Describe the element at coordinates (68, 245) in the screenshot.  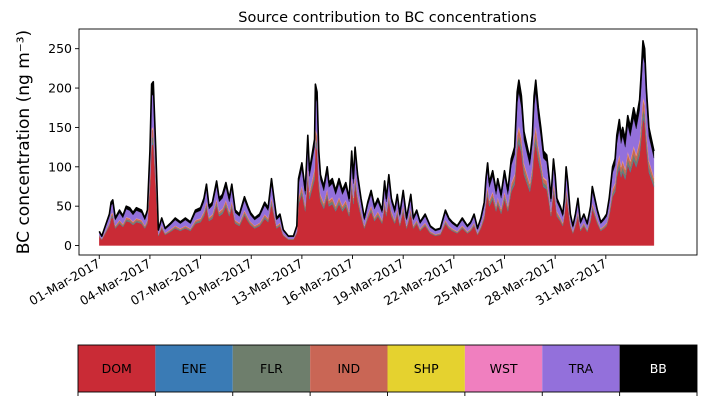
I see `y-tick-label: 0` at that location.